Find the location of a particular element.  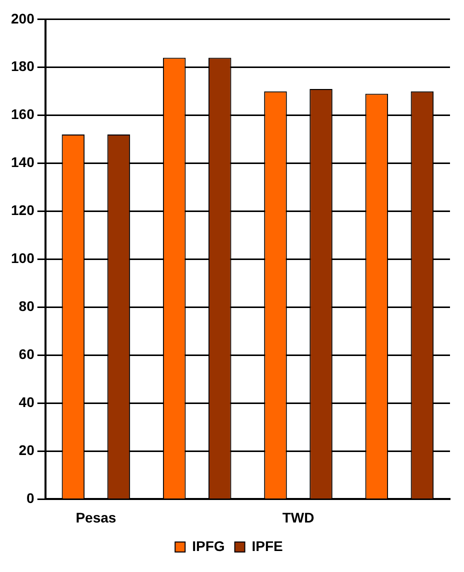

y-tick-label: 60 is located at coordinates (26, 354).